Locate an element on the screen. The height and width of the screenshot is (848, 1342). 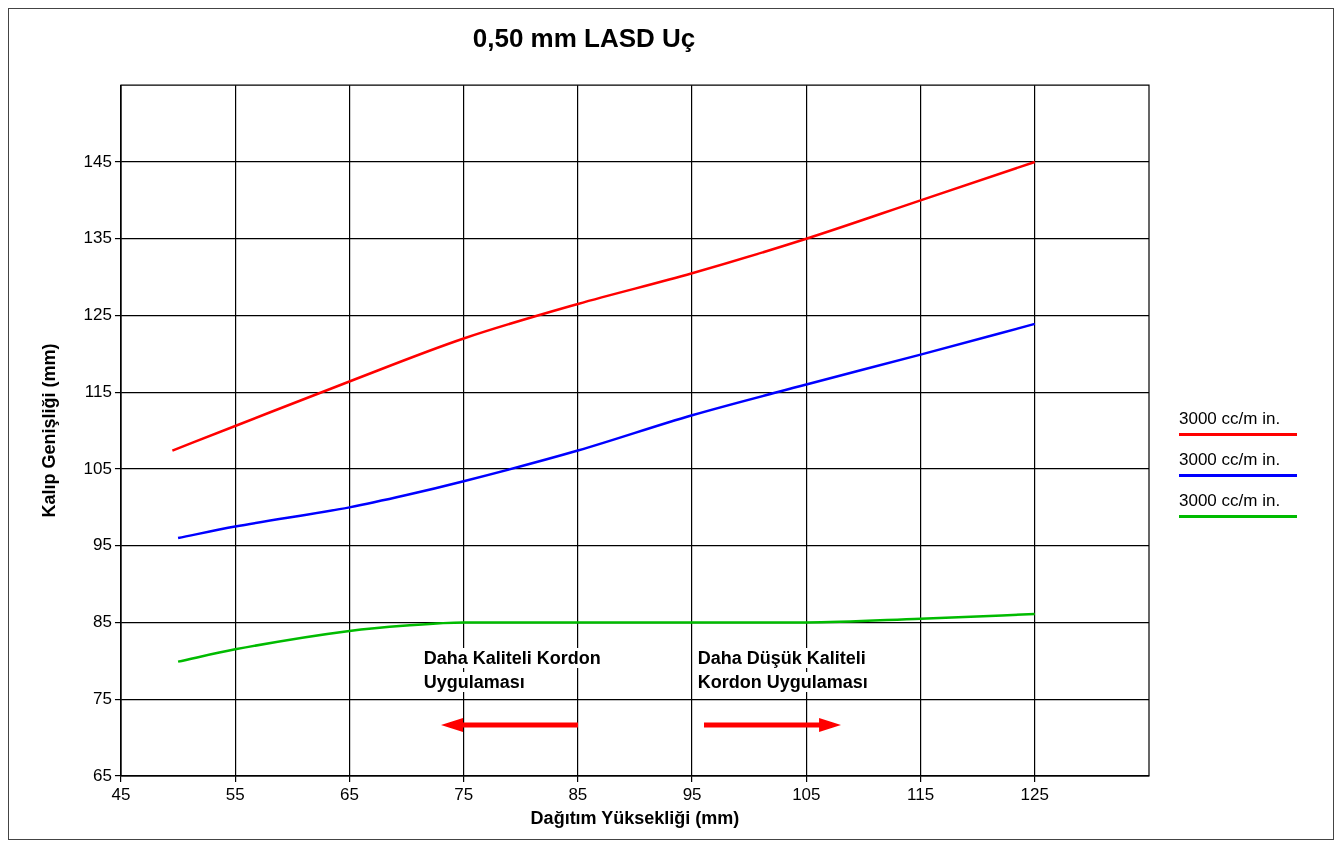
x-tick-label: 65 is located at coordinates (349, 794).